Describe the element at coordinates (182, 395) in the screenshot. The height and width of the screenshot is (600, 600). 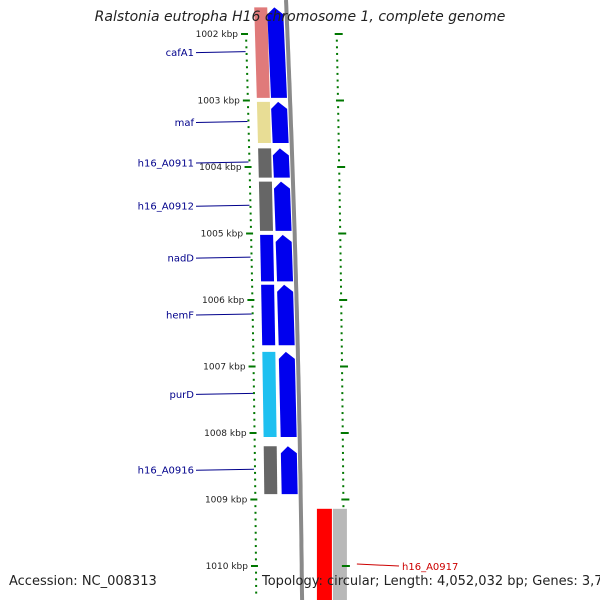
I see `gene-label: purD` at that location.